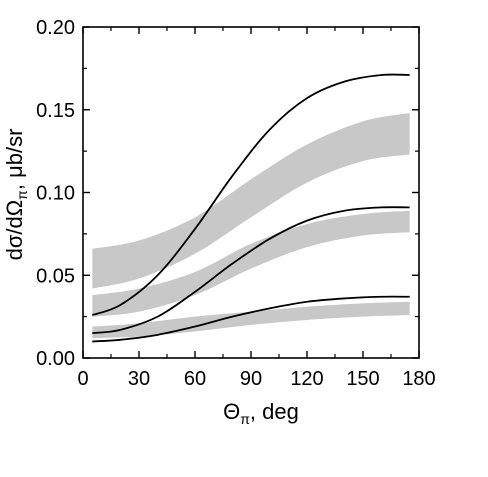 The height and width of the screenshot is (477, 488). What do you see at coordinates (55, 359) in the screenshot?
I see `y-tick-label: 0.00` at bounding box center [55, 359].